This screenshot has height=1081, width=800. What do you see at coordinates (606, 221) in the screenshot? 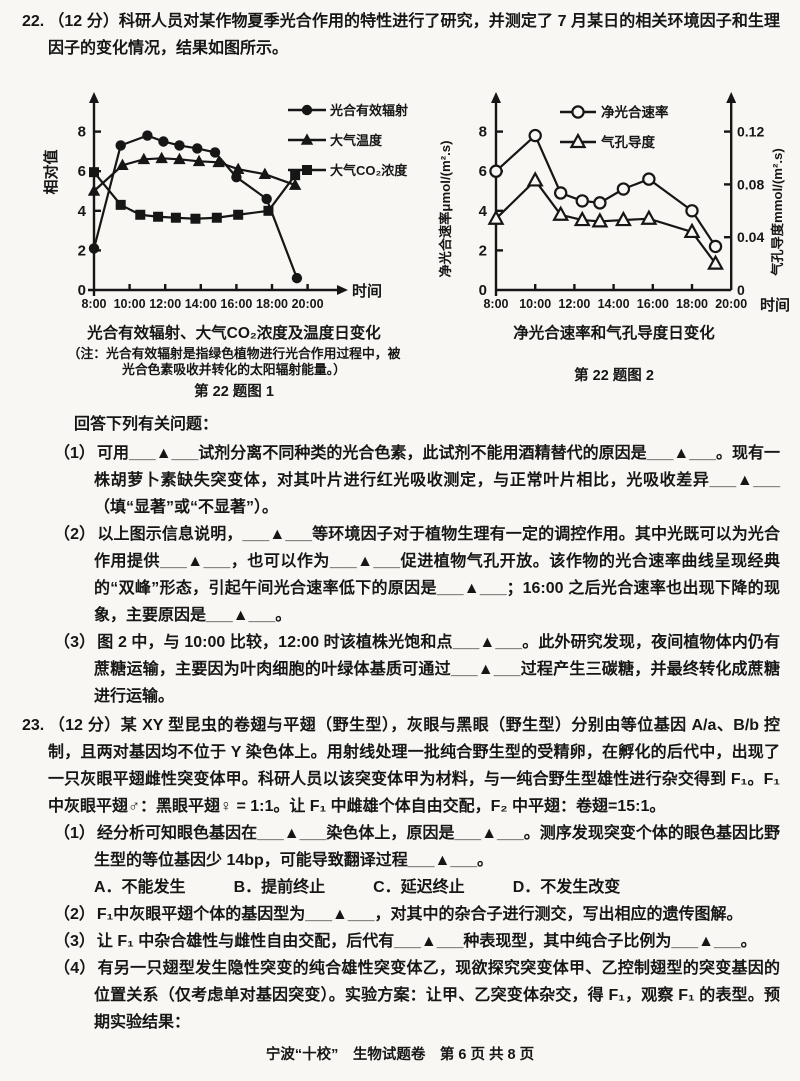
I see `series-line-气孔导度` at bounding box center [606, 221].